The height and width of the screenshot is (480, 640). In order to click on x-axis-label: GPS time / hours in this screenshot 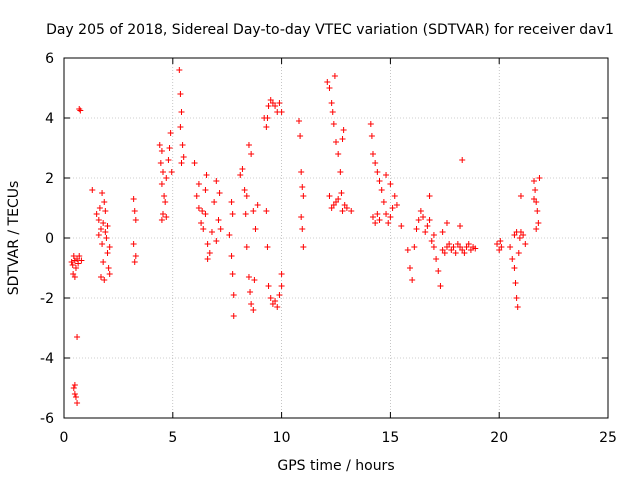, I will do `click(335, 466)`.